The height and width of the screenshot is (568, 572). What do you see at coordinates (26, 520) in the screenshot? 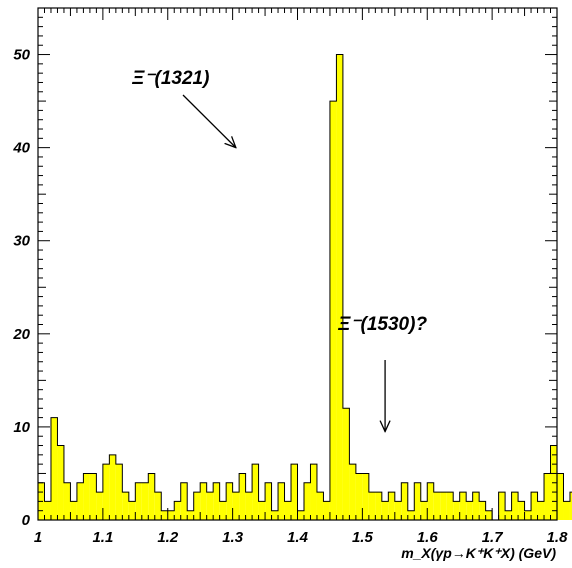
I see `y-tick-label: 0` at bounding box center [26, 520].